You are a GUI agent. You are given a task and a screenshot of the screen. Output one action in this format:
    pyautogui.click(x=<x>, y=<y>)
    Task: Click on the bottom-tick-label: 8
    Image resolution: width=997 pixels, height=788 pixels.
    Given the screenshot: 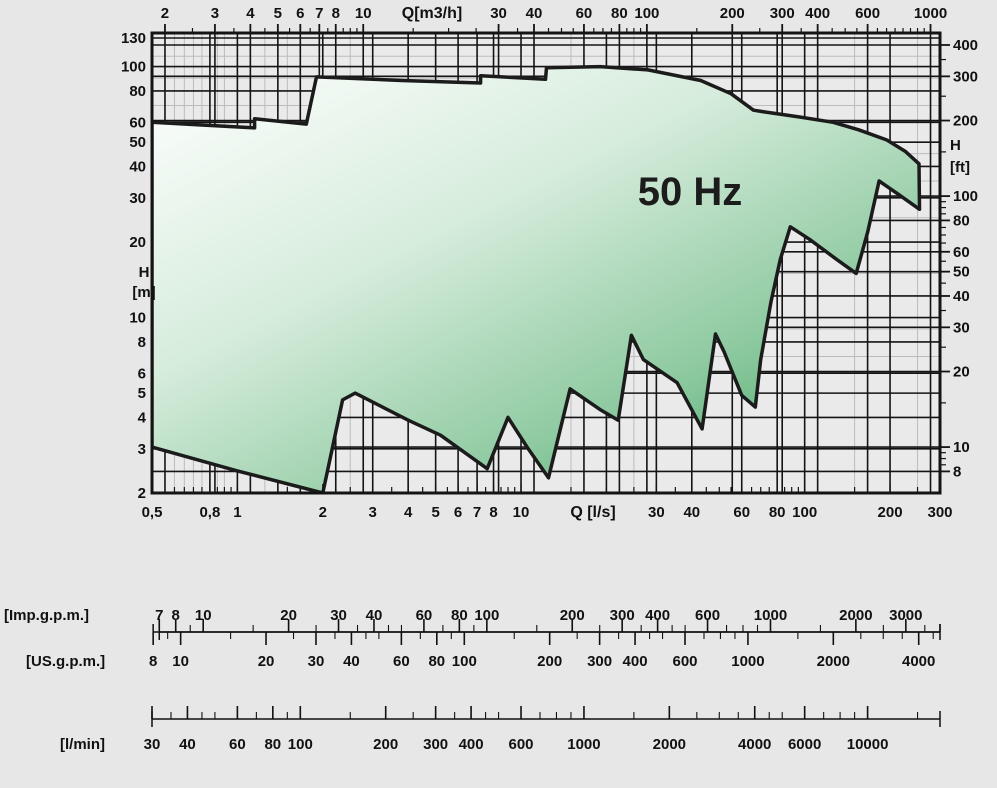 What is the action you would take?
    pyautogui.click(x=493, y=512)
    